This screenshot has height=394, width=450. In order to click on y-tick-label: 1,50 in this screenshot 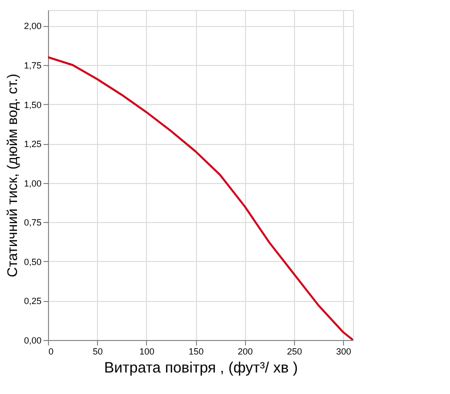, I will do `click(33, 105)`.